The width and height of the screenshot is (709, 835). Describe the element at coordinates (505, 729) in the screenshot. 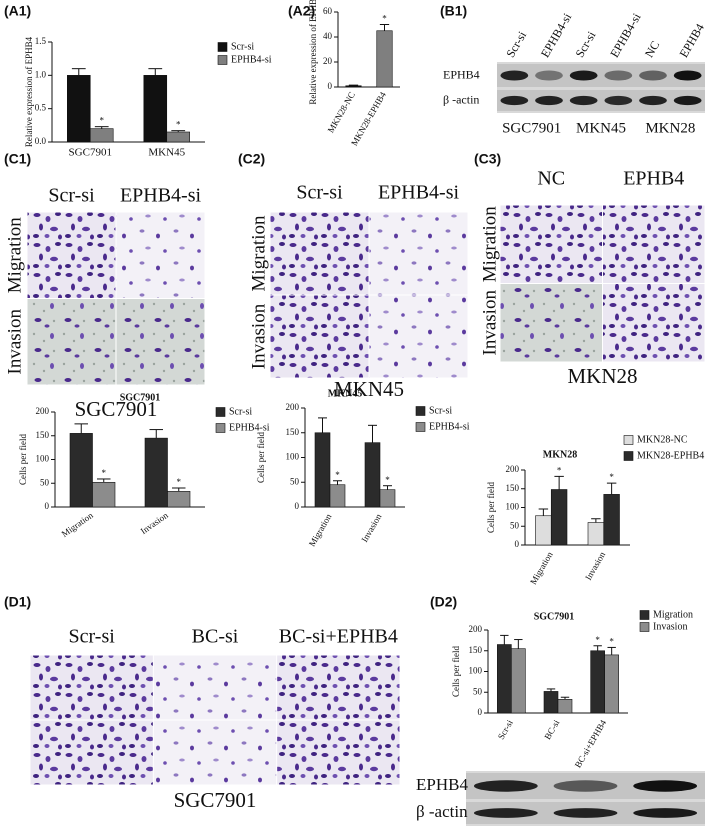

I see `x-tick-label: Scr-si` at that location.